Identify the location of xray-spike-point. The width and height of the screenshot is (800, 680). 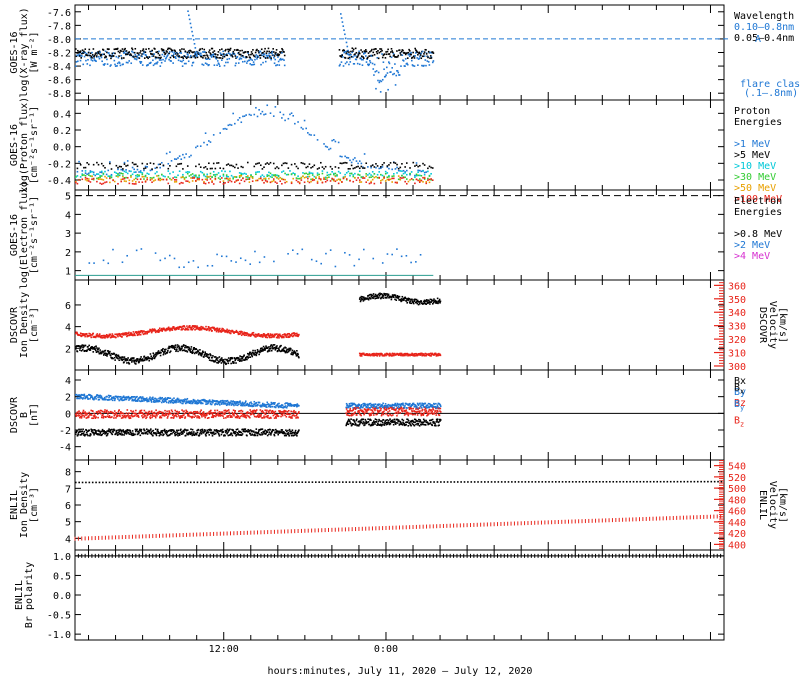
(188, 11).